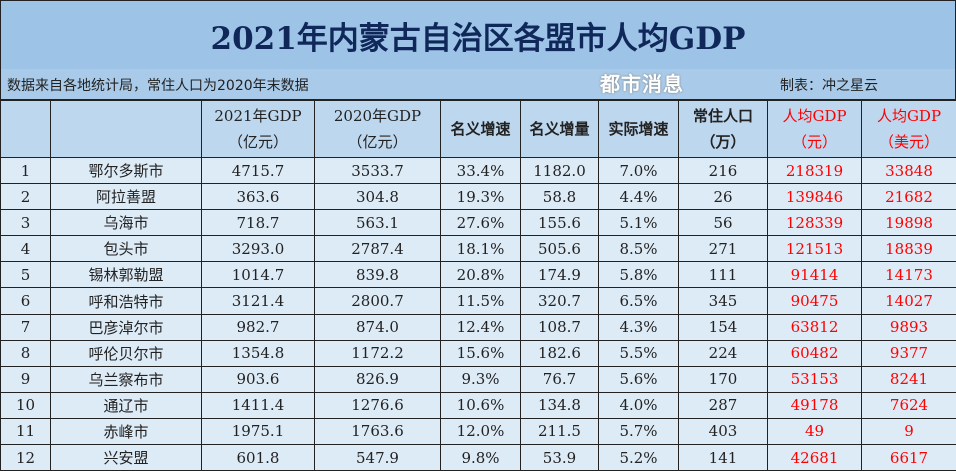  I want to click on author-note: 制表：冲之星云, so click(829, 86).